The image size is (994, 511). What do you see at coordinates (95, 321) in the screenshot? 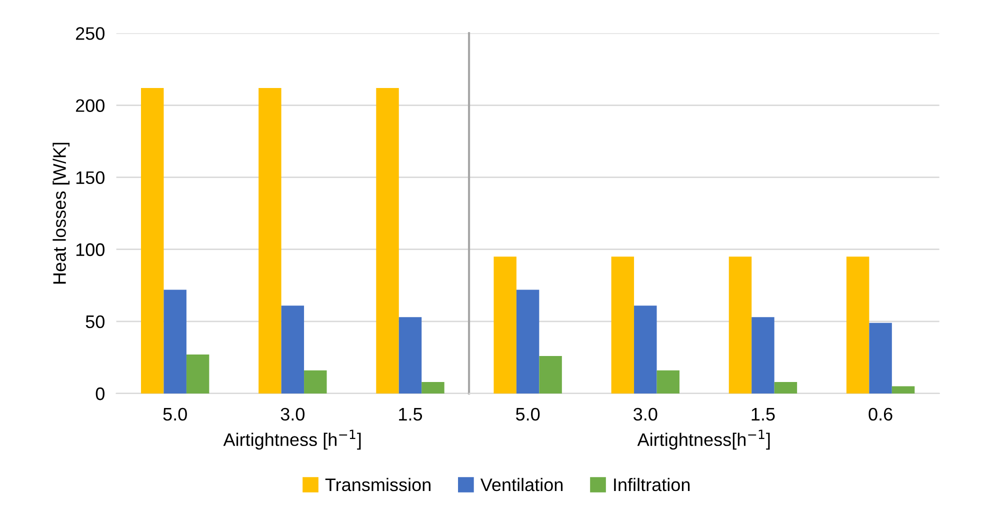
I see `y-tick-label: 50` at bounding box center [95, 321].